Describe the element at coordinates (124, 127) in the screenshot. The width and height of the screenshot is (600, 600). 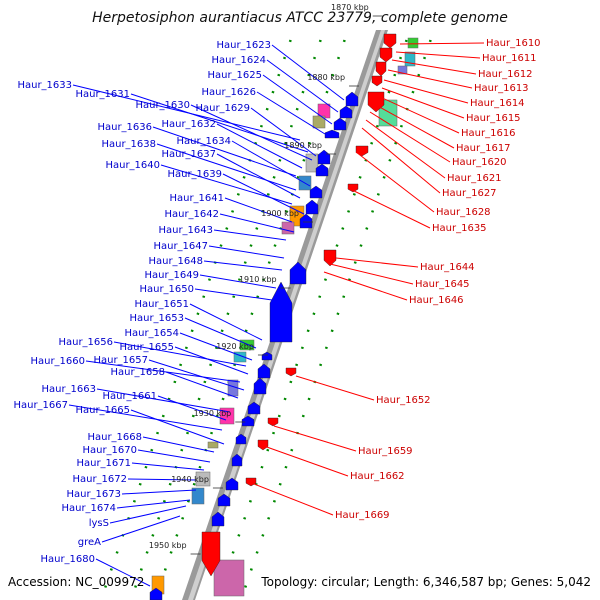
I see `gene-label-forward: Haur_1636` at that location.